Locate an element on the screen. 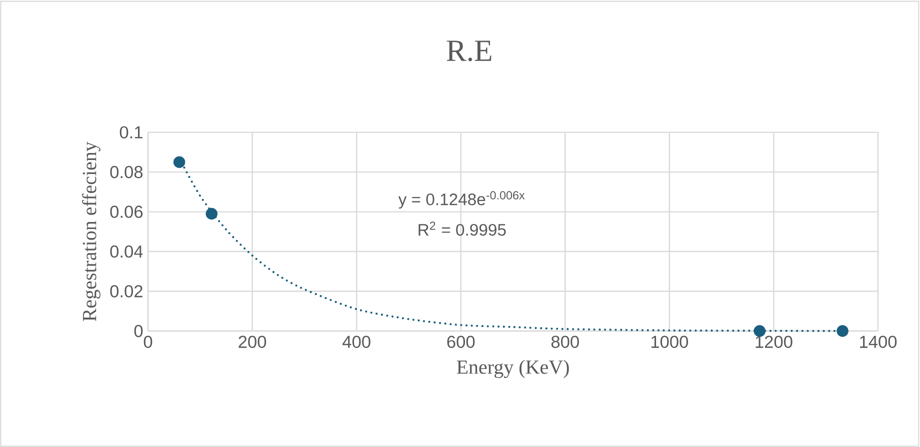  x-tick-label: 1000 is located at coordinates (669, 342).